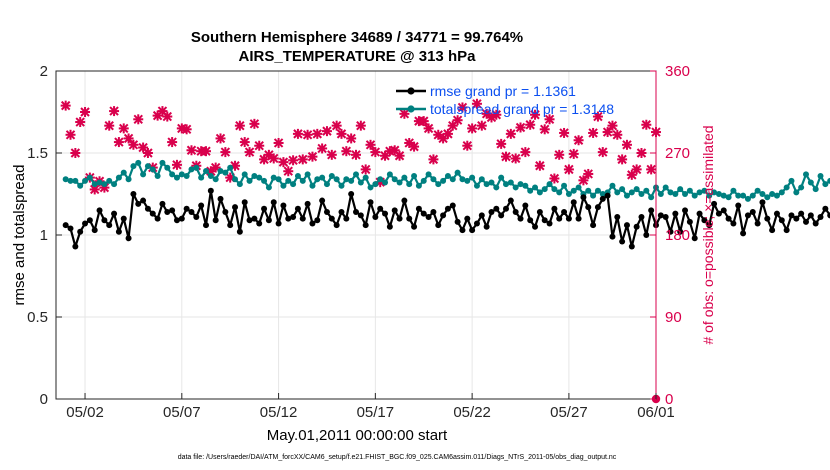 The height and width of the screenshot is (470, 830). I want to click on y-tick-label-left: 1.5, so click(37, 153).